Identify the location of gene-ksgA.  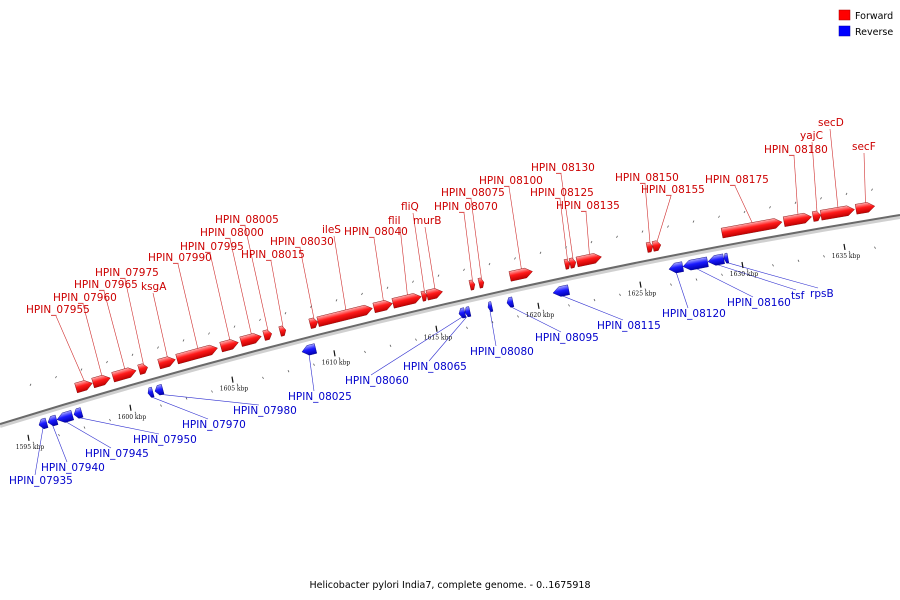
(167, 362).